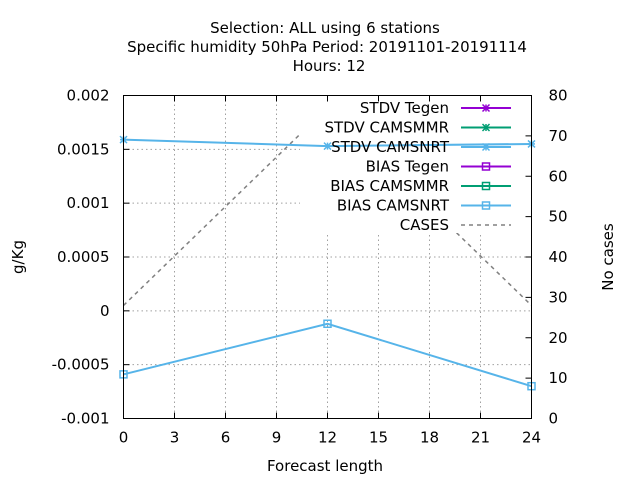 Image resolution: width=640 pixels, height=480 pixels. What do you see at coordinates (558, 338) in the screenshot?
I see `y2-tick-label: 20` at bounding box center [558, 338].